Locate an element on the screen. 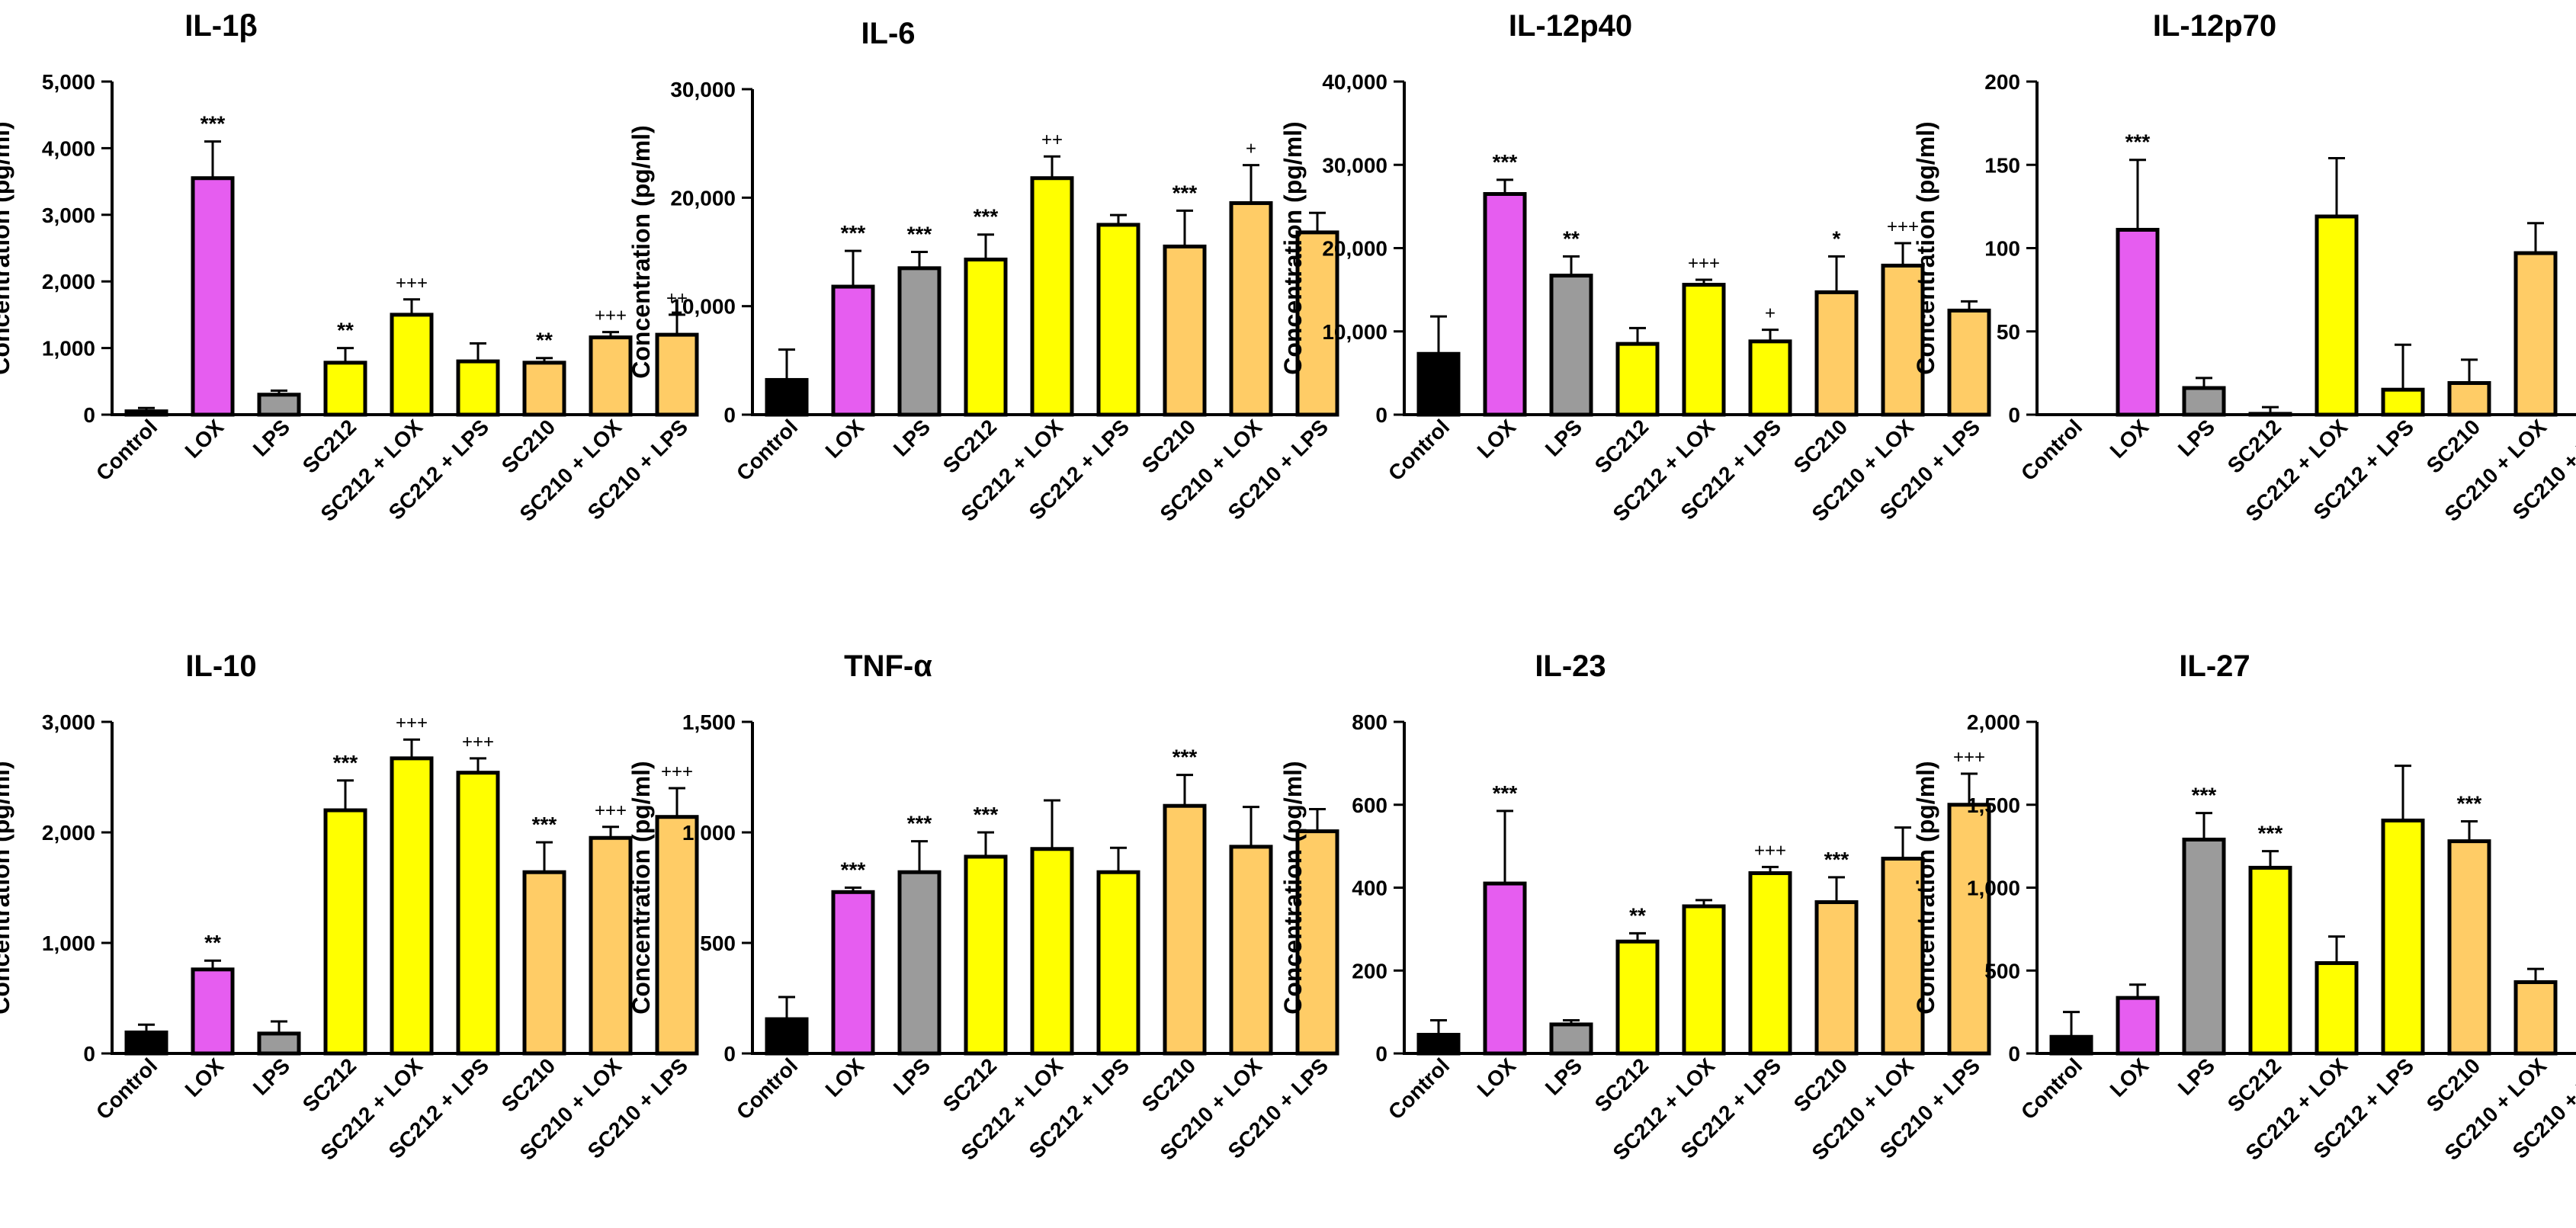 This screenshot has width=2576, height=1228. y-tick-label: 20,000 is located at coordinates (703, 198).